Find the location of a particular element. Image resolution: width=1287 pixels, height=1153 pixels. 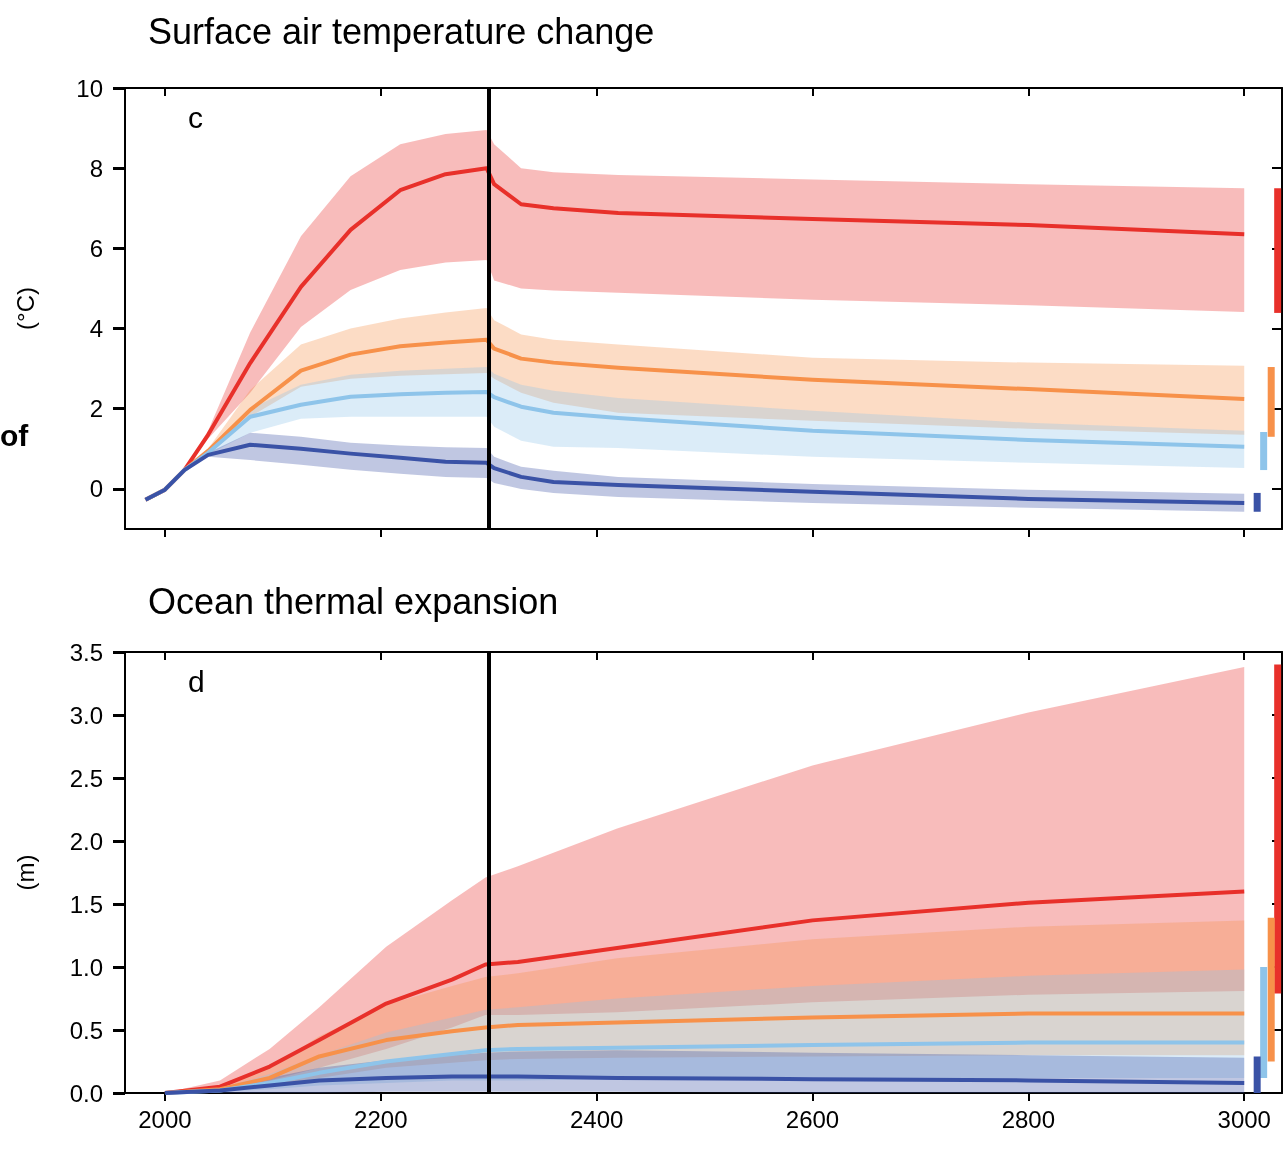

text: of is located at coordinates (15, 435).